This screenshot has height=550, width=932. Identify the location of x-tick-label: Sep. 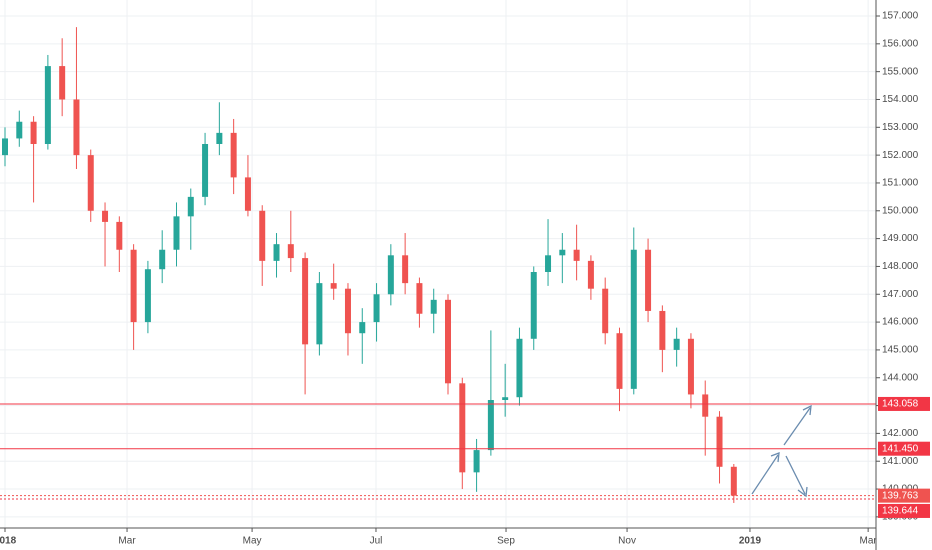
(506, 541).